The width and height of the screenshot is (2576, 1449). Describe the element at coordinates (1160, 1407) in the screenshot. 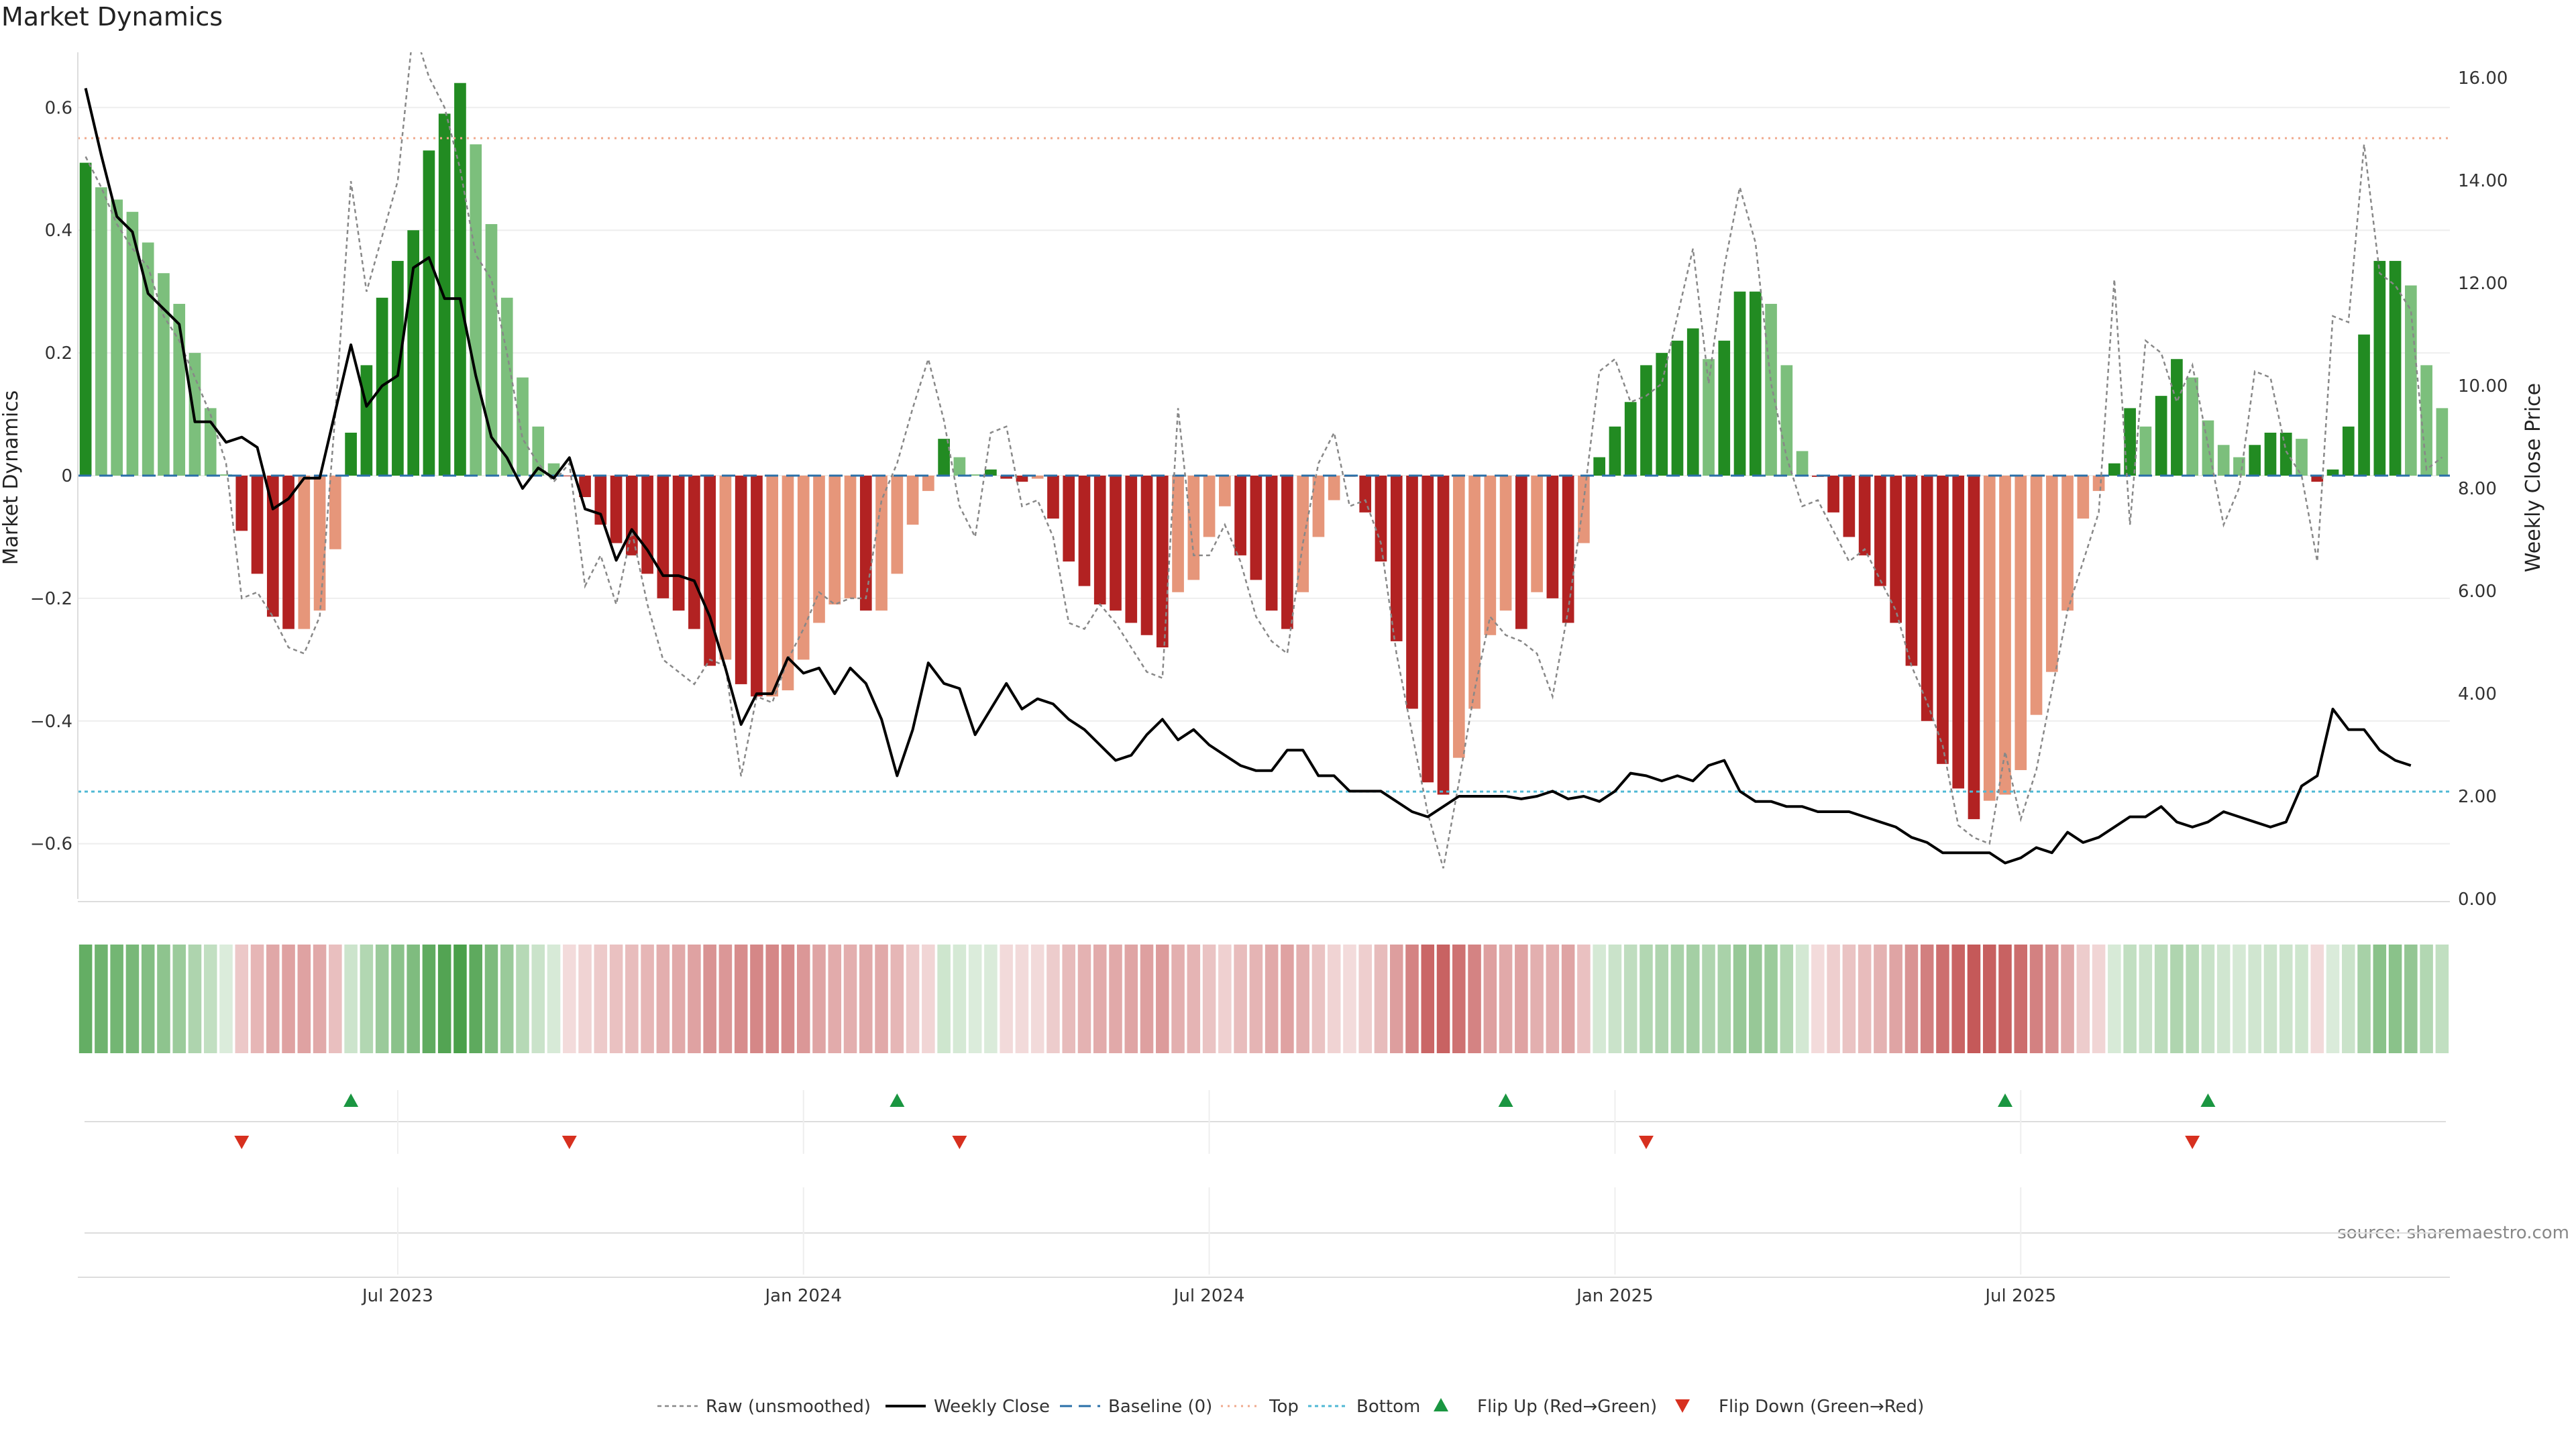

I see `legend-label: Baseline (0)` at that location.